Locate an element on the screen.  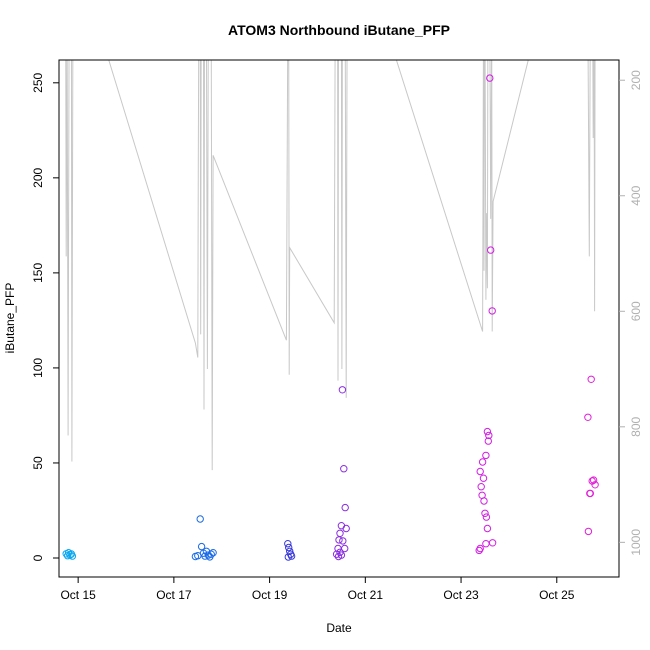
y-tick-label: 0 is located at coordinates (38, 557).